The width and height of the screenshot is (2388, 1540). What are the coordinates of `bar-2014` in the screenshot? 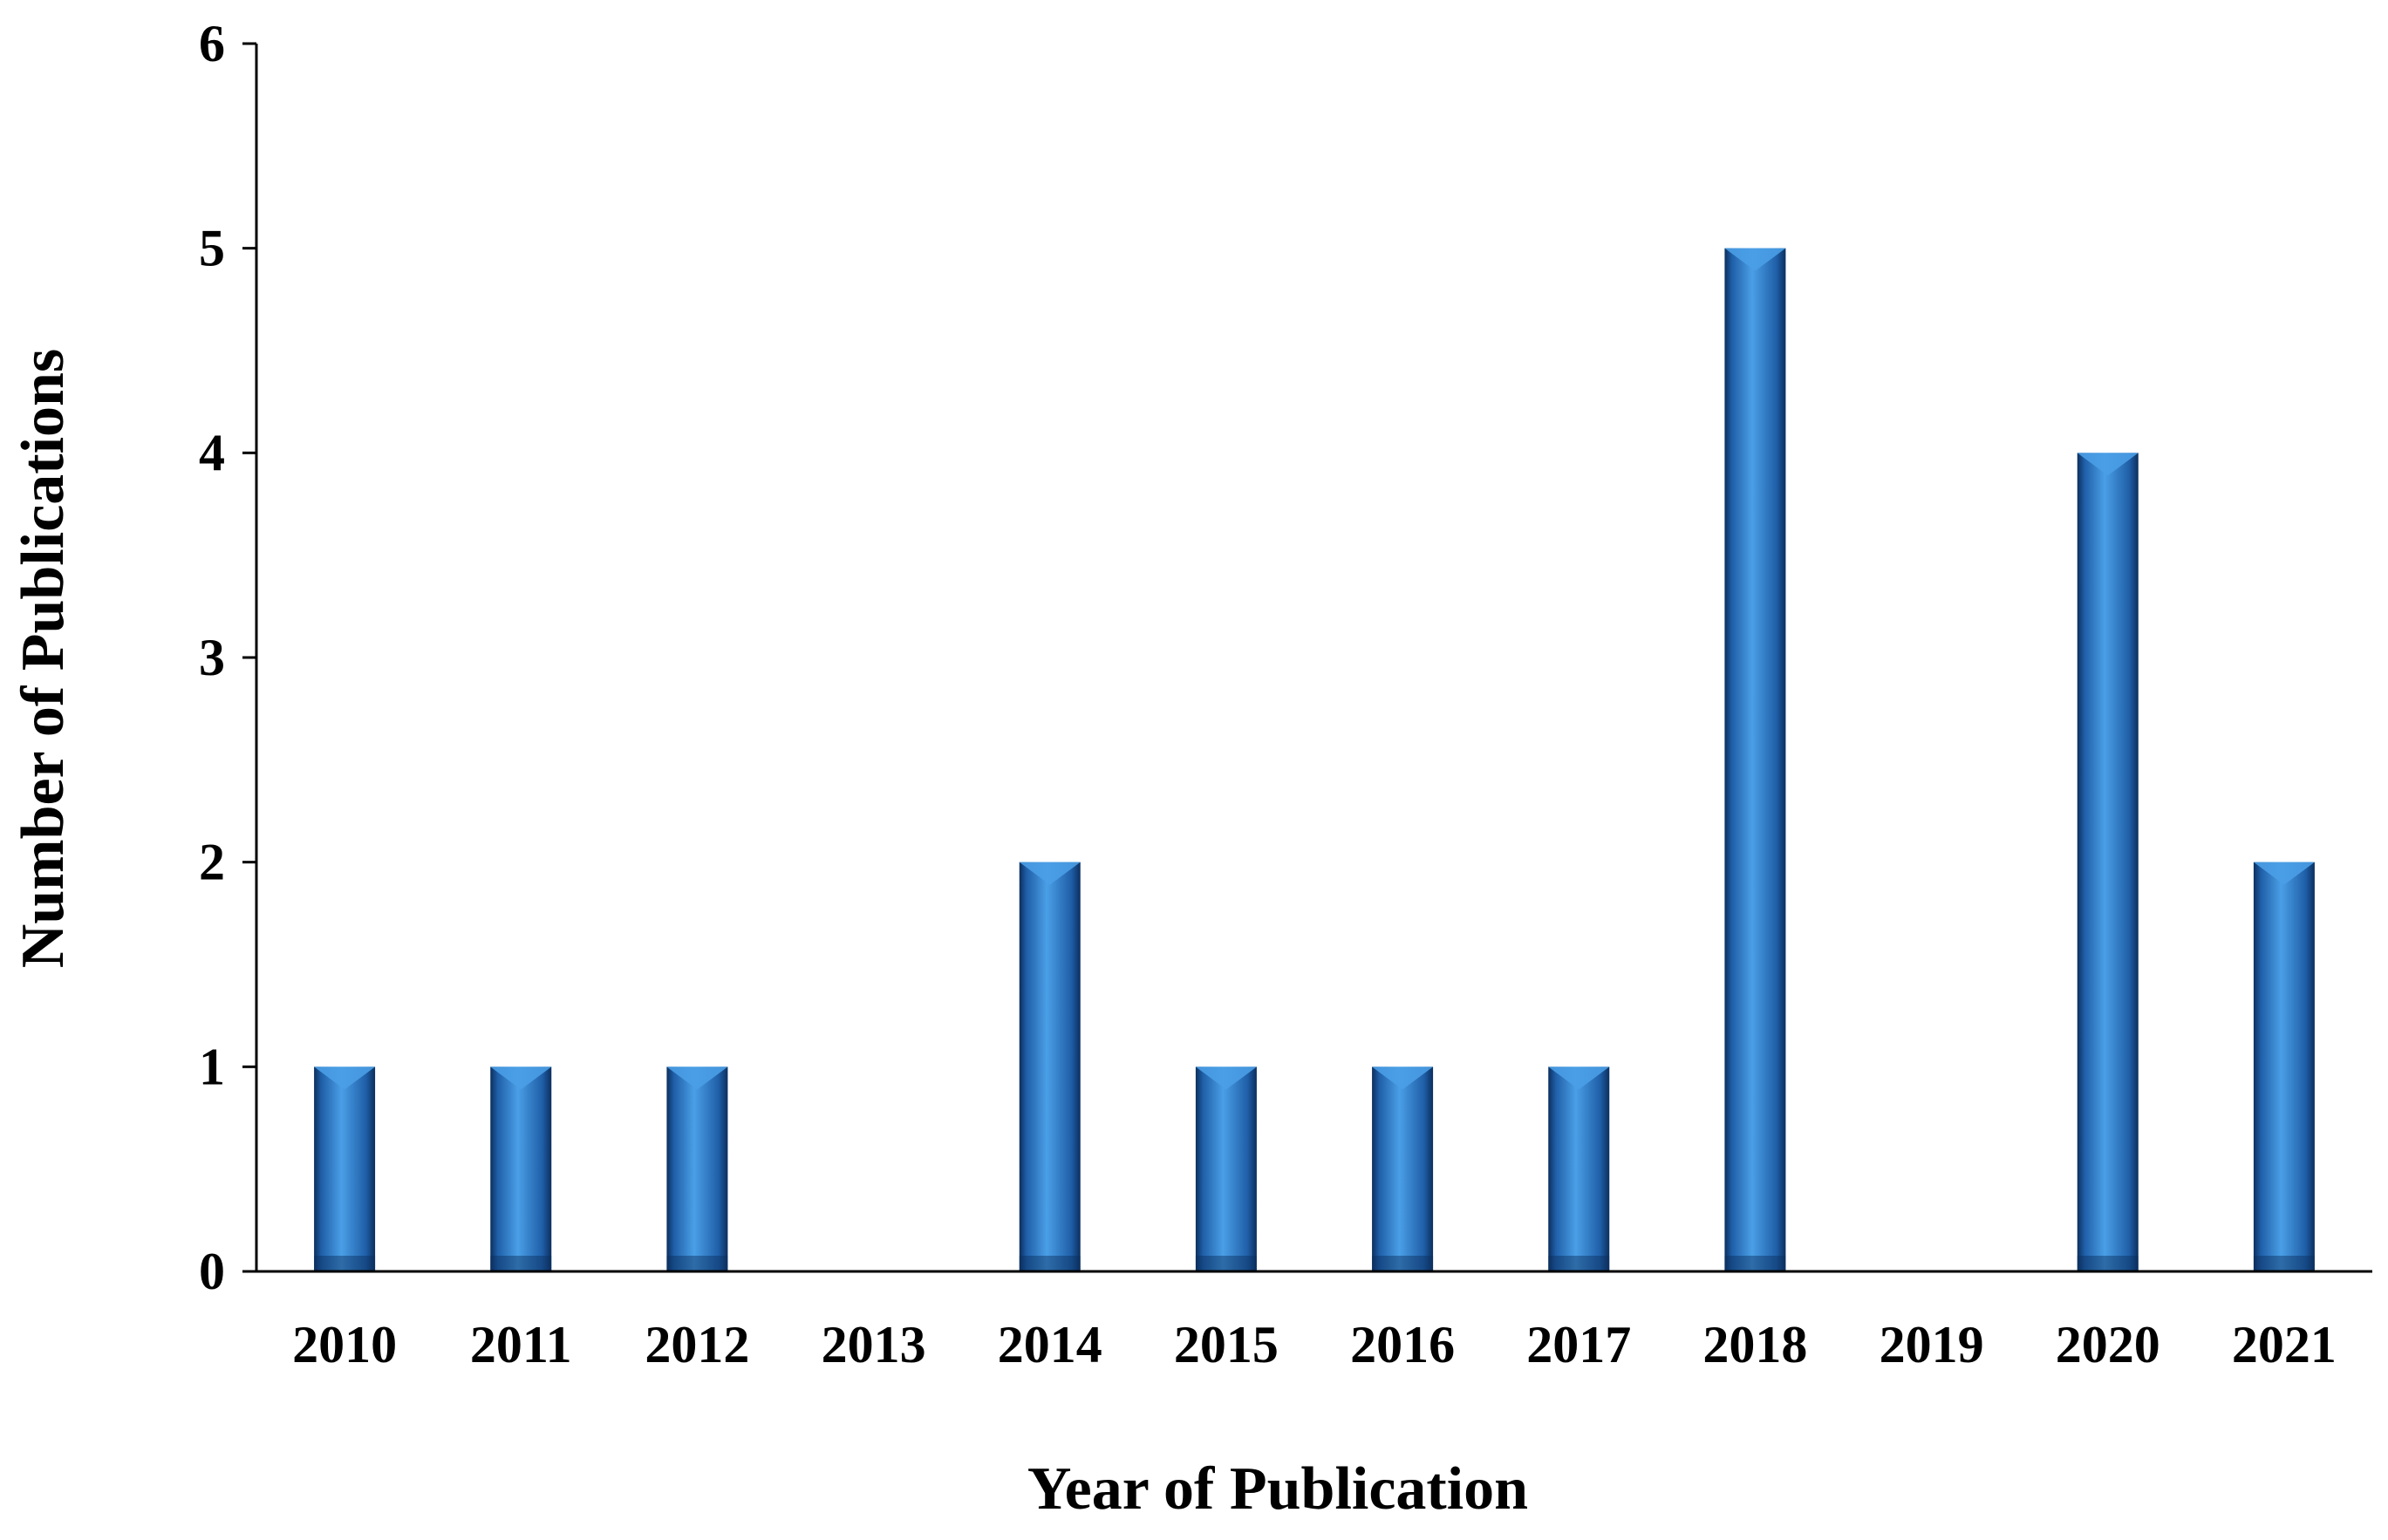 It's located at (1050, 1067).